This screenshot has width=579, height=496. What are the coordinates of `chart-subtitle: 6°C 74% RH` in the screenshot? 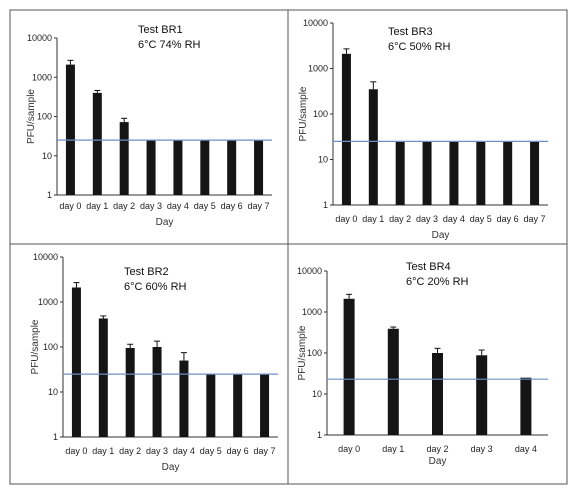 It's located at (169, 45).